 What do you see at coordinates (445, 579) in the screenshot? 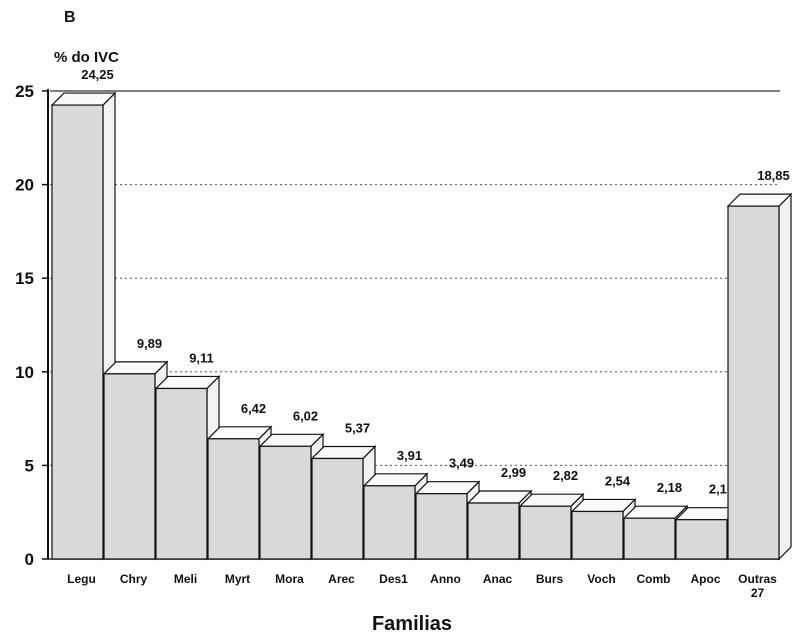
I see `x-tick-label: Anno` at bounding box center [445, 579].